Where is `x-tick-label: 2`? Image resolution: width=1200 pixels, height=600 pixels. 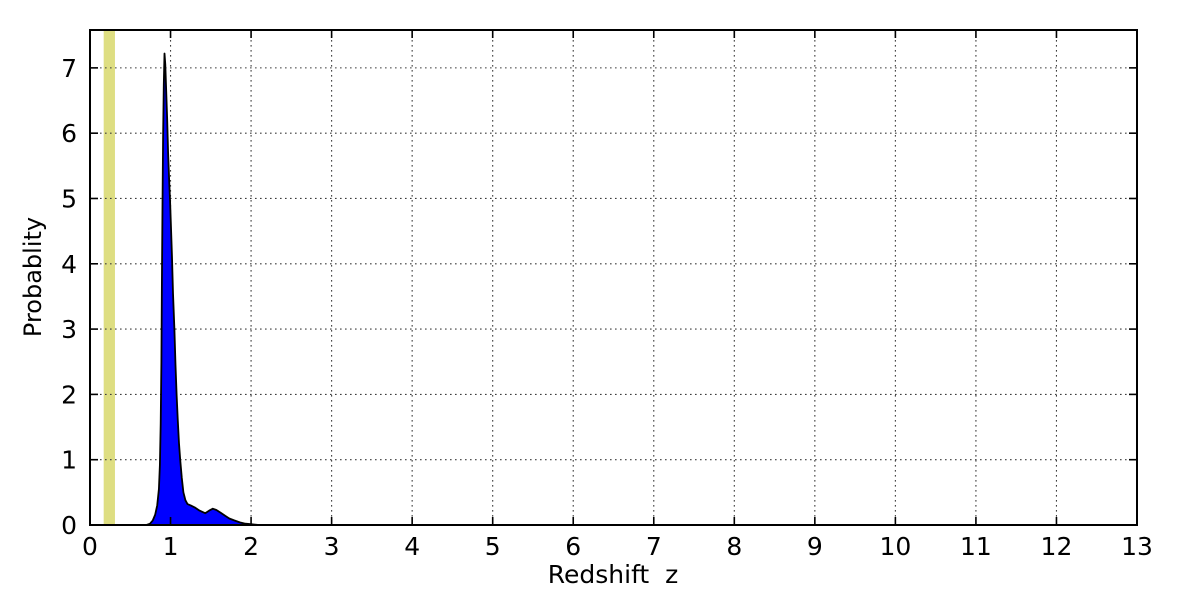 x-tick-label: 2 is located at coordinates (251, 546).